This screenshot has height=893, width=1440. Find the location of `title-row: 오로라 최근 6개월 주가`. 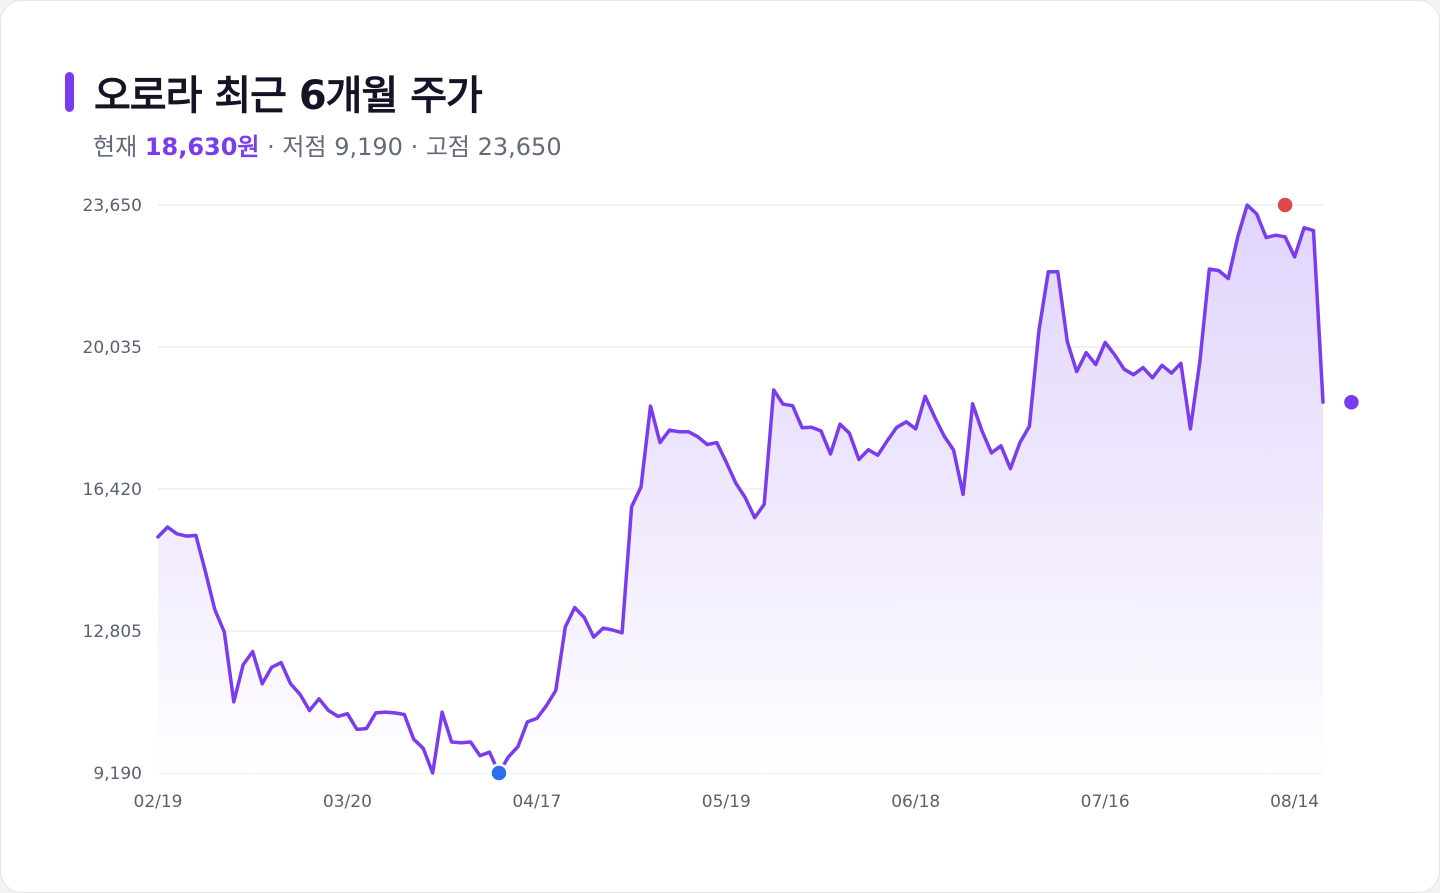

title-row: 오로라 최근 6개월 주가 is located at coordinates (274, 92).